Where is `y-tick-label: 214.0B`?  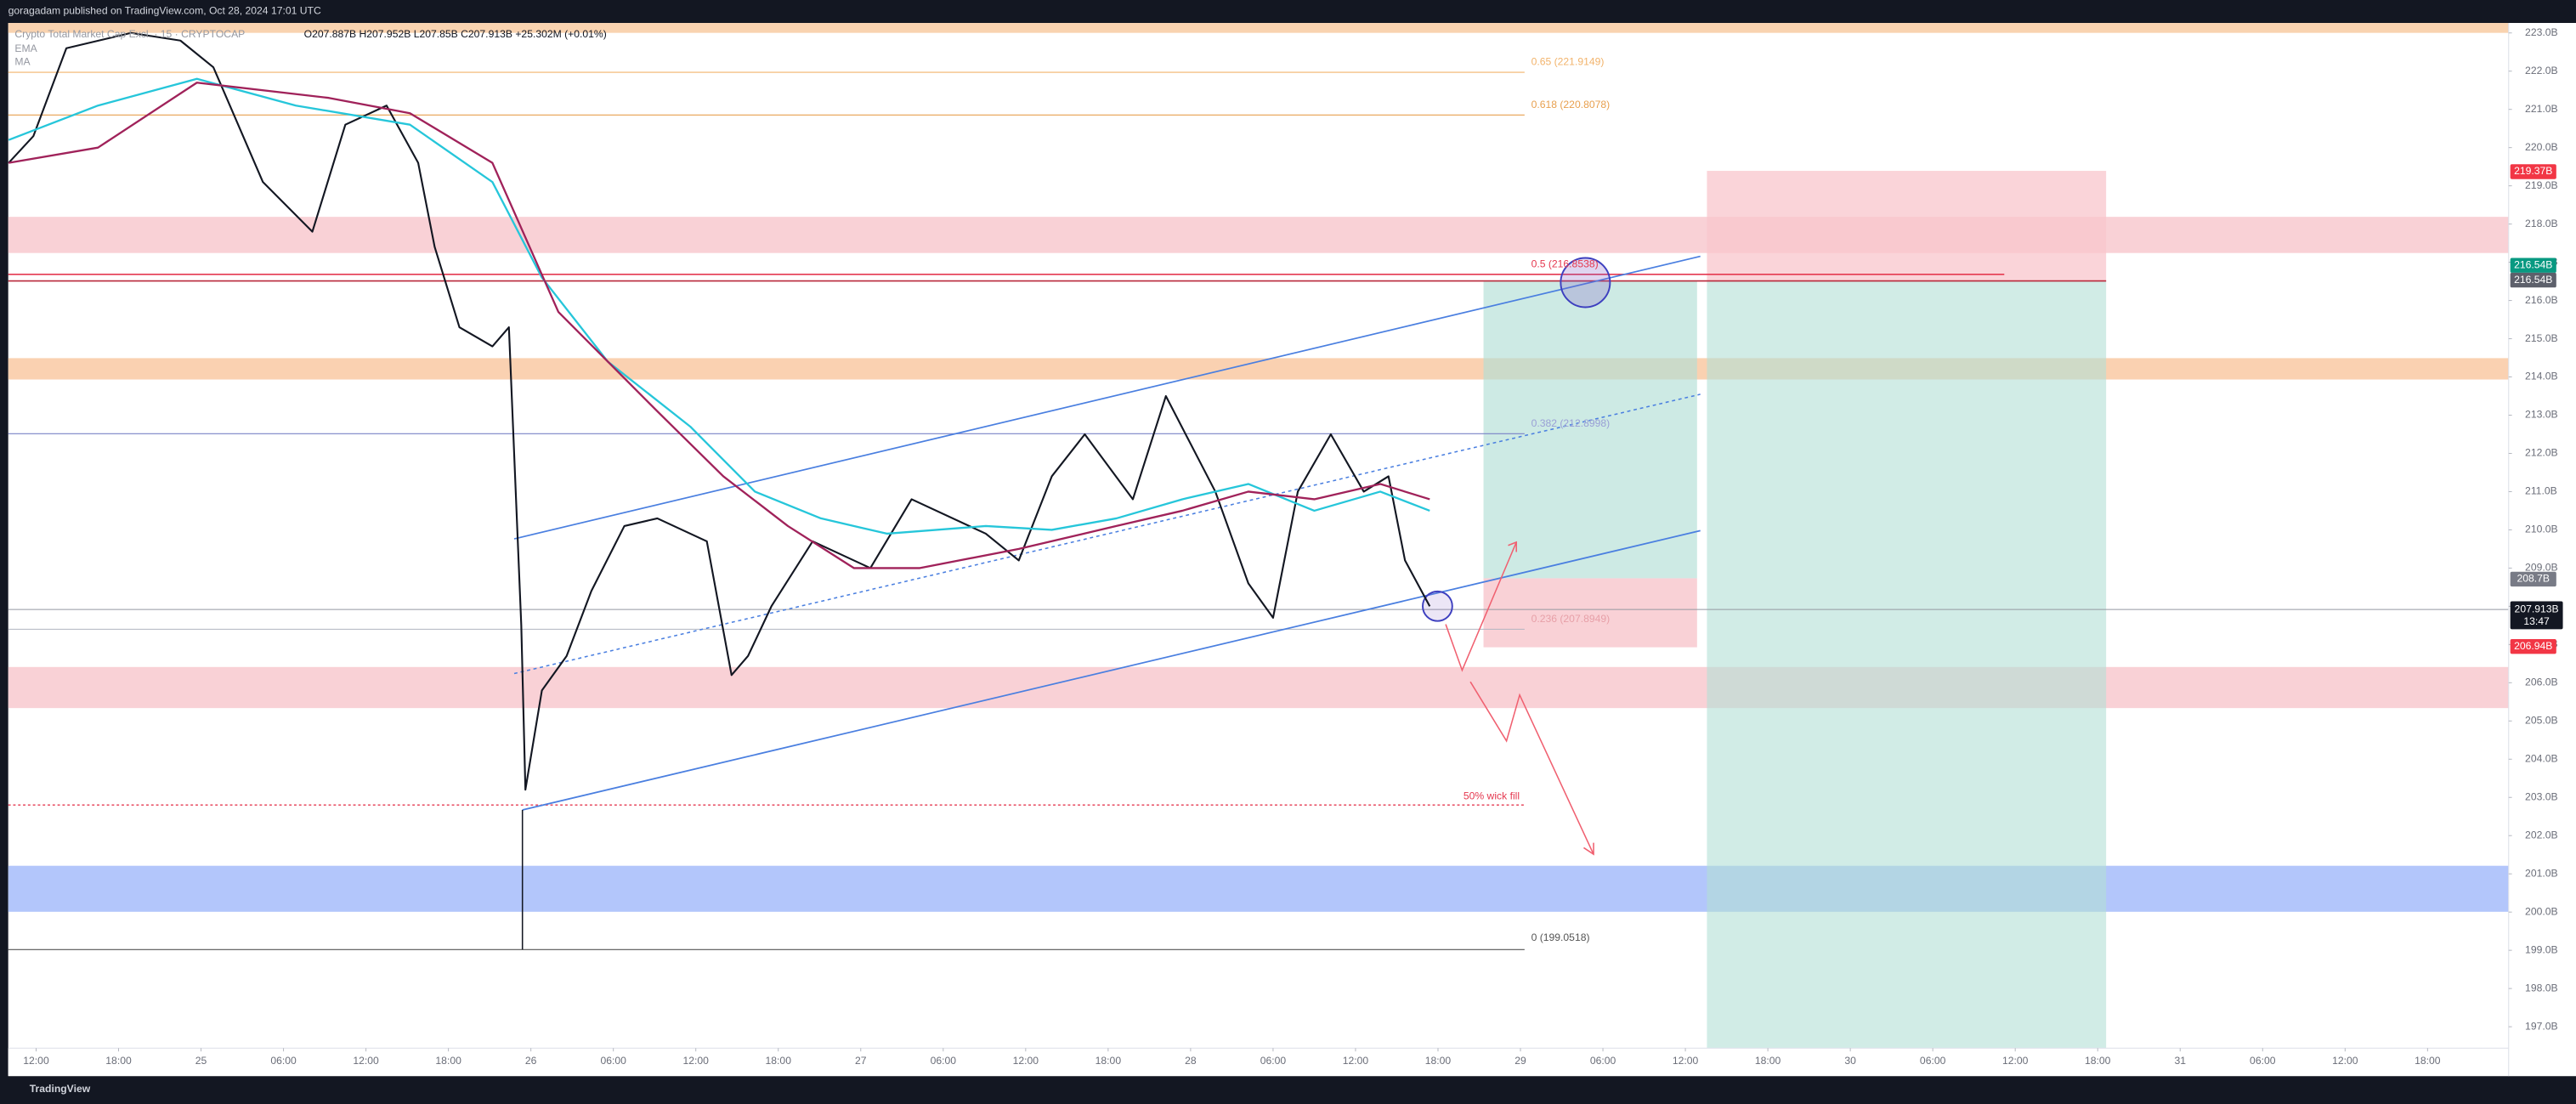
y-tick-label: 214.0B is located at coordinates (2541, 376).